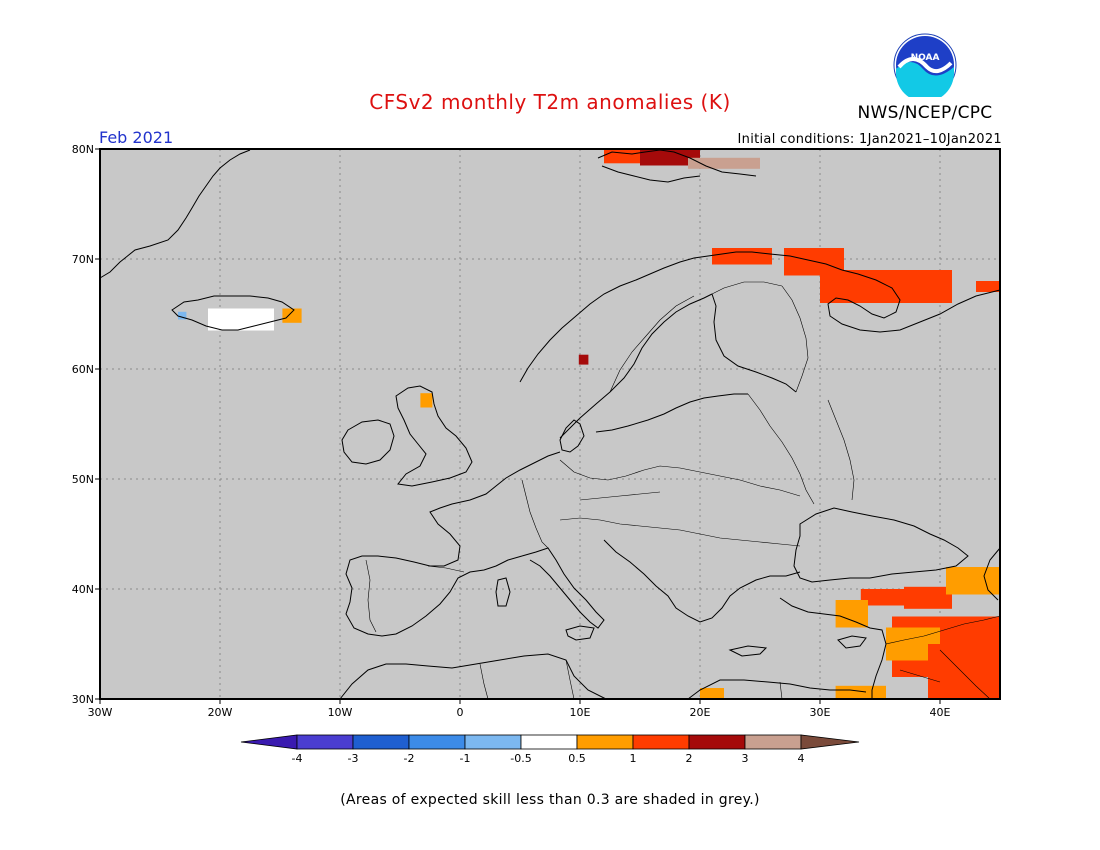 The image size is (1100, 850). What do you see at coordinates (633, 758) in the screenshot?
I see `colorbar-level-label: 1` at bounding box center [633, 758].